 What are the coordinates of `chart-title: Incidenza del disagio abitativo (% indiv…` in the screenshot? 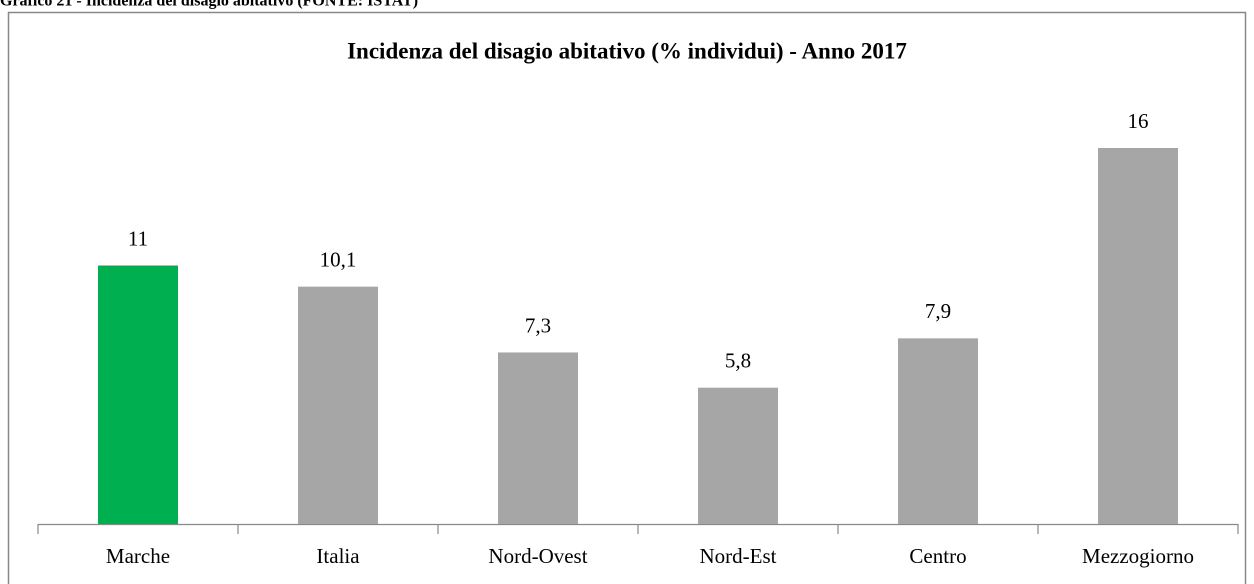 It's located at (627, 50).